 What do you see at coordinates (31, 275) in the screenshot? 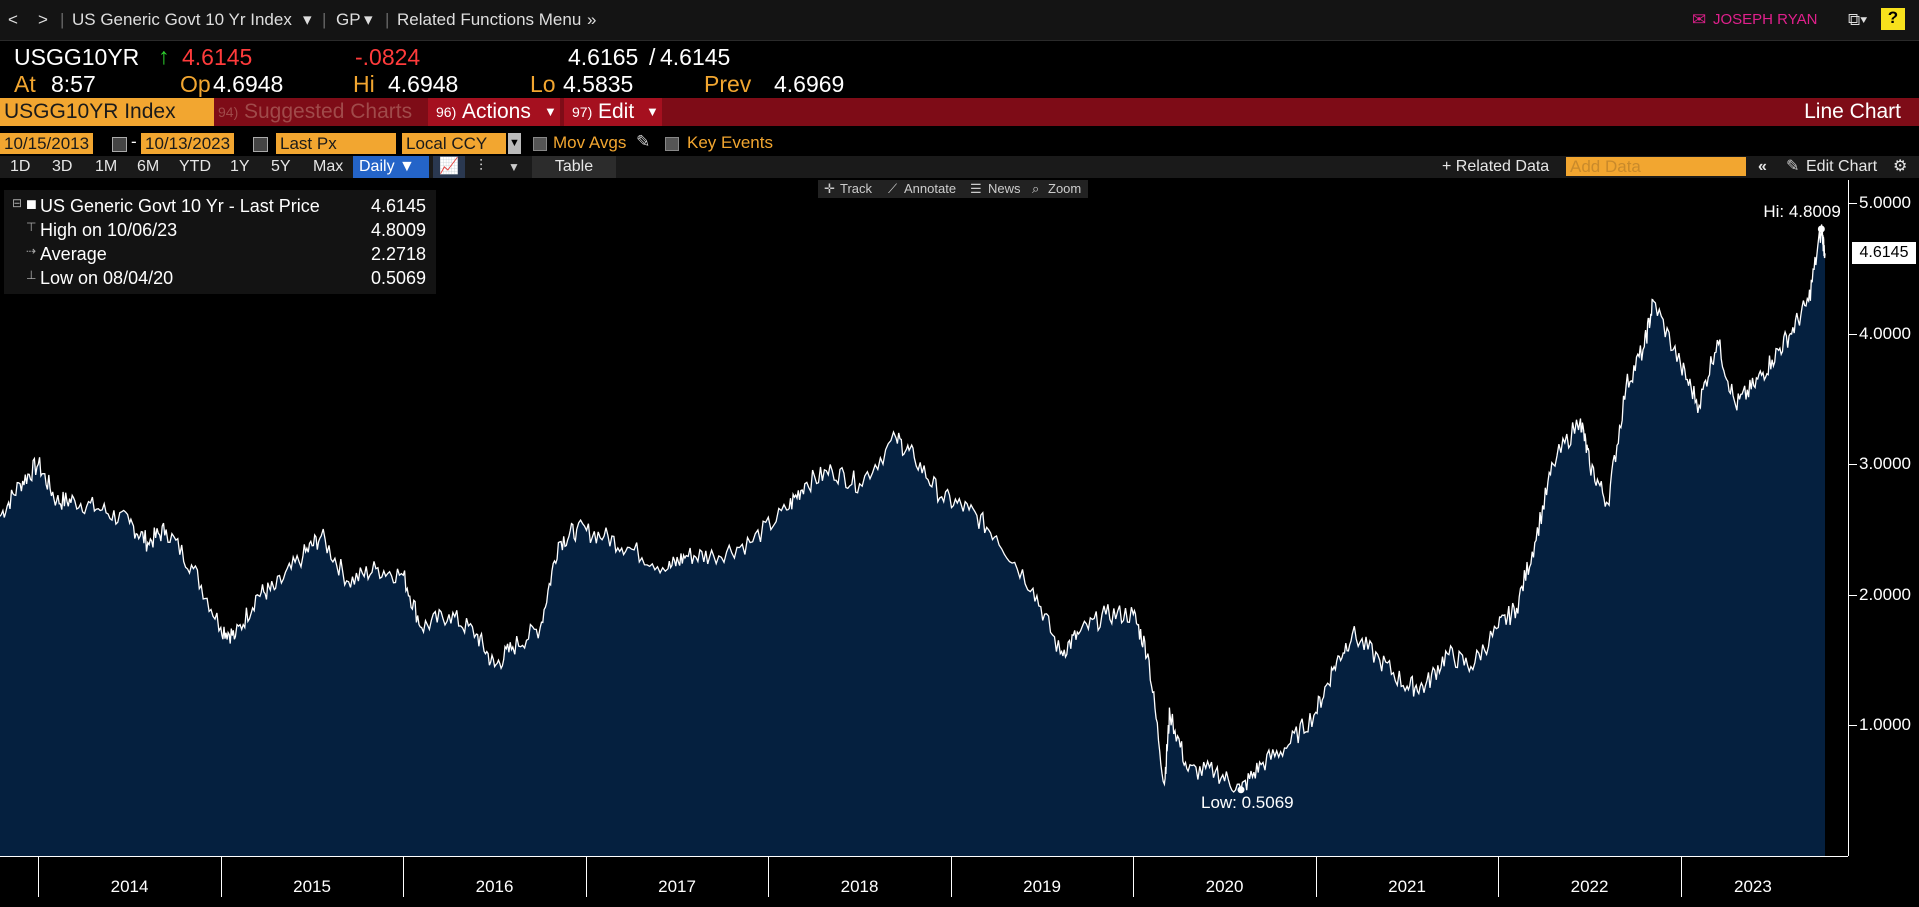
I see `low-marker-icon: ⊥` at bounding box center [31, 275].